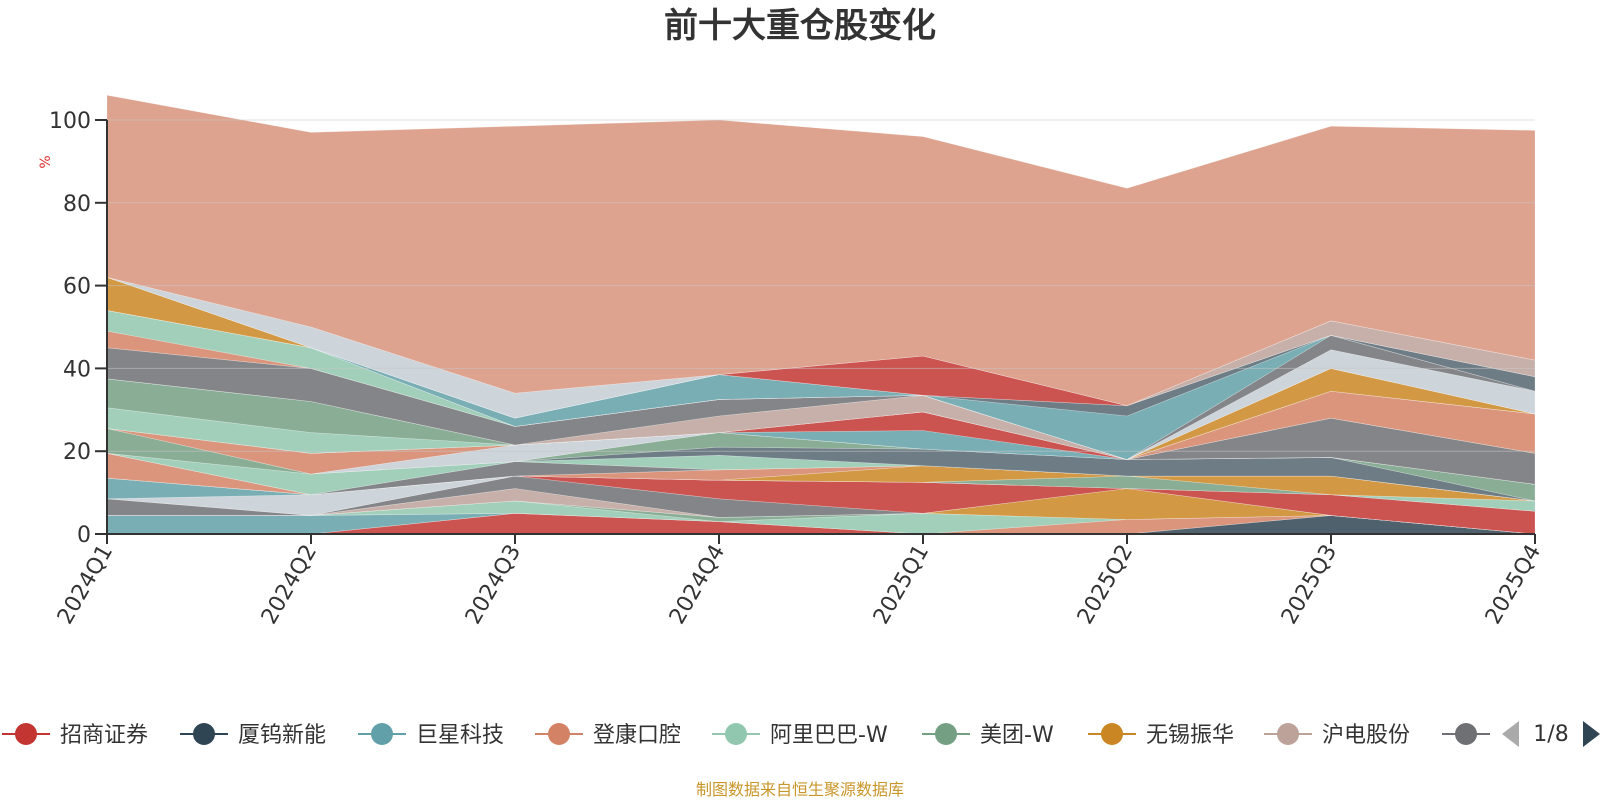 This screenshot has height=800, width=1600. I want to click on y-tick-label: 0, so click(84, 535).